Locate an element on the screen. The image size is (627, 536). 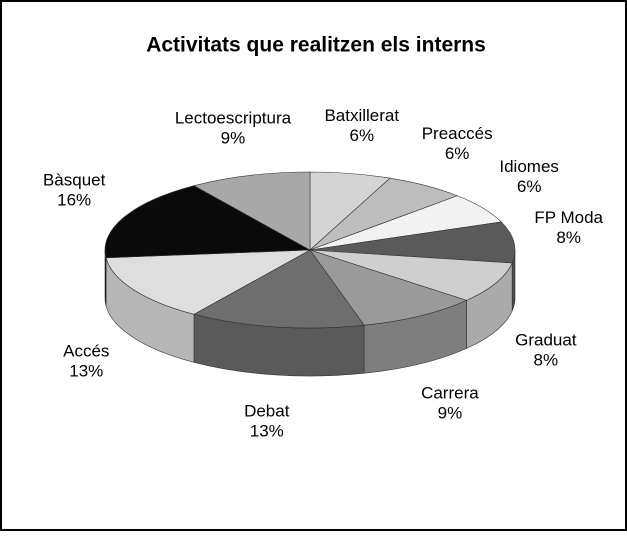
slice-label: Carrera is located at coordinates (450, 393).